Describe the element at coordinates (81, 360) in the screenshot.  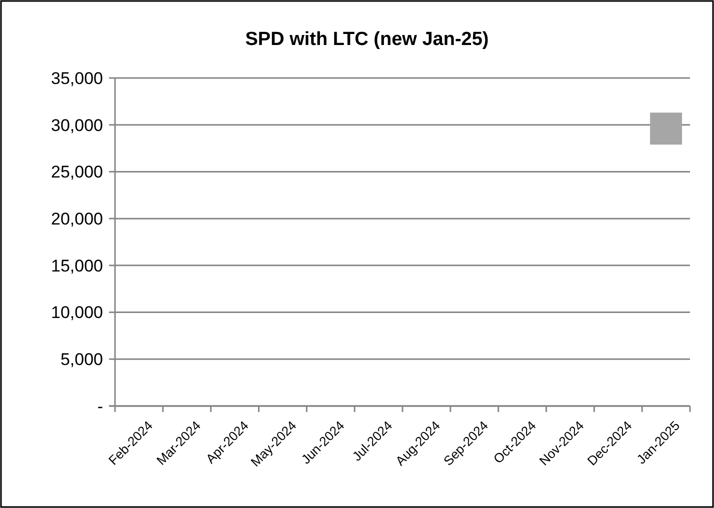
I see `y-tick-label: 5,000` at that location.